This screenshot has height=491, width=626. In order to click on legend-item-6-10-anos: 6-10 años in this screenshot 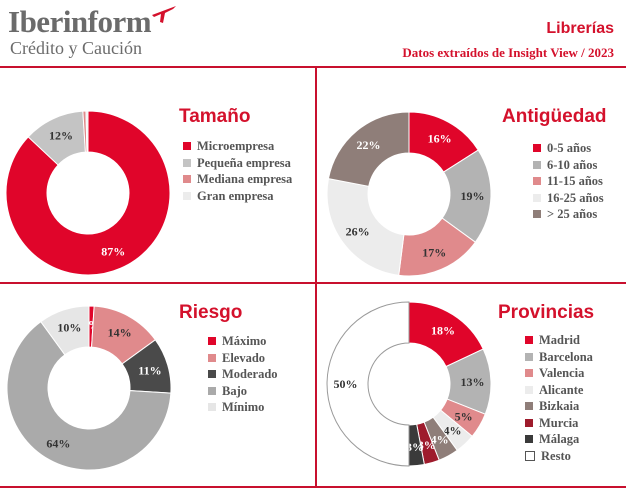, I will do `click(568, 165)`.